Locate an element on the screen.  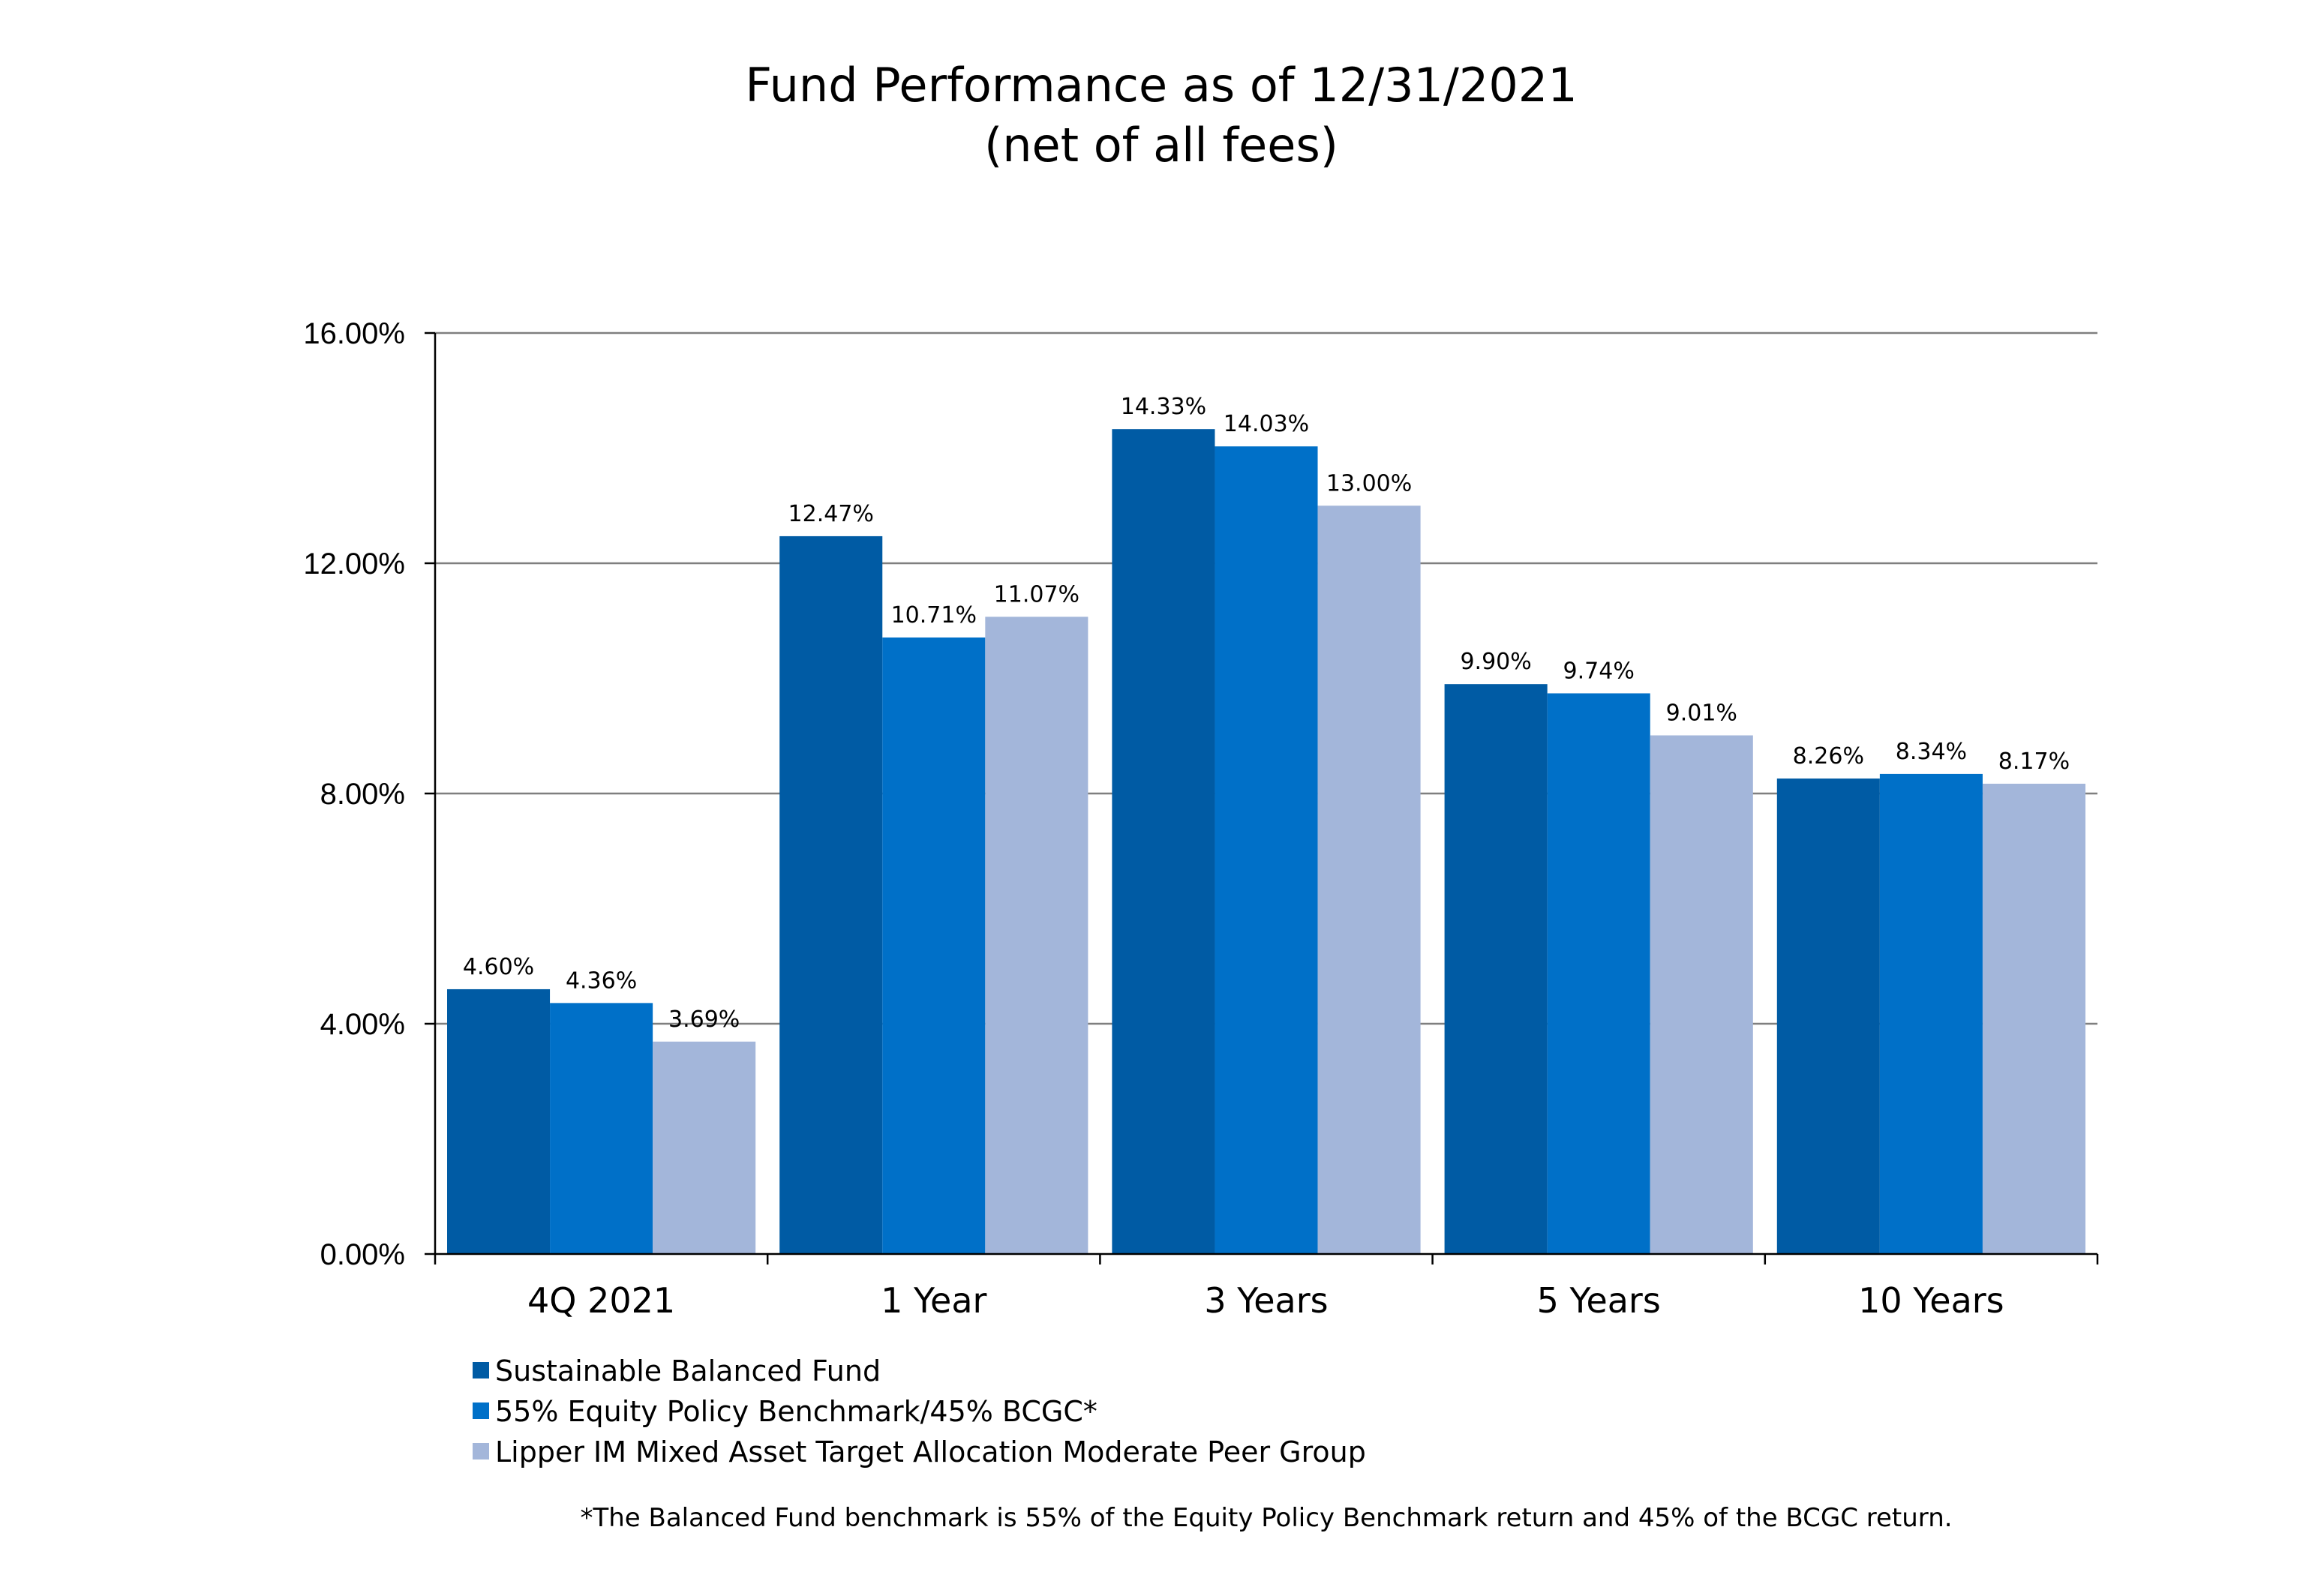
x-tick-labels: 4Q 2021 1 Year 3 Years 5 Years 10 Years is located at coordinates (1265, 1300).